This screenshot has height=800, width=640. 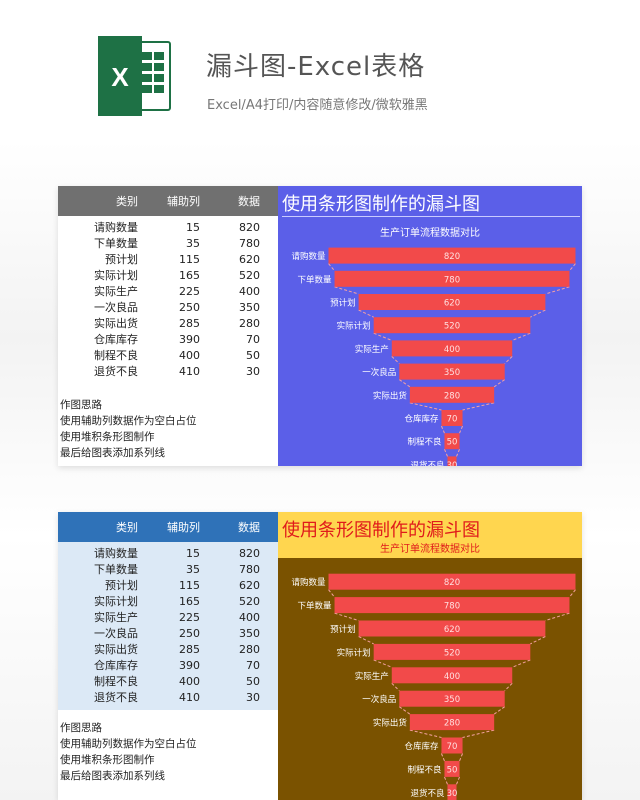 I want to click on table-row: 实际出货 285 280, so click(x=168, y=650).